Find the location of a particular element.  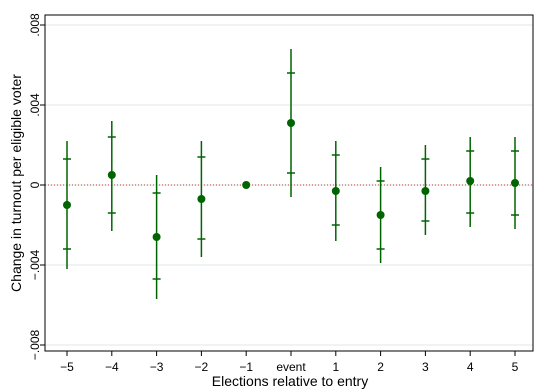

x-tick-label: event is located at coordinates (291, 367).